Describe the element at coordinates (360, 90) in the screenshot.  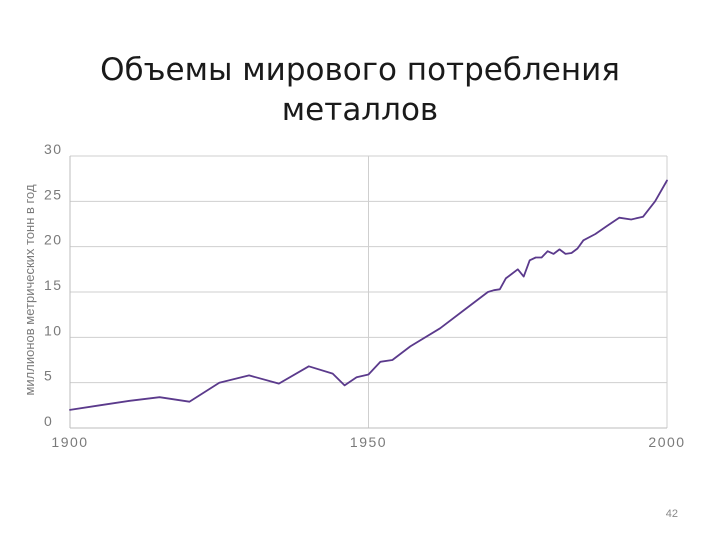
I see `slide-title: Объемы мирового потребления металлов` at that location.